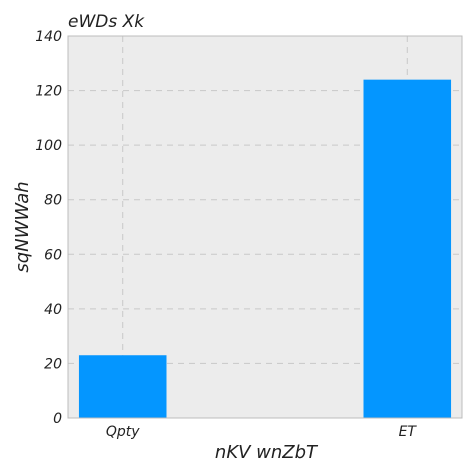 This screenshot has width=474, height=474. Describe the element at coordinates (407, 249) in the screenshot. I see `bar-et` at that location.